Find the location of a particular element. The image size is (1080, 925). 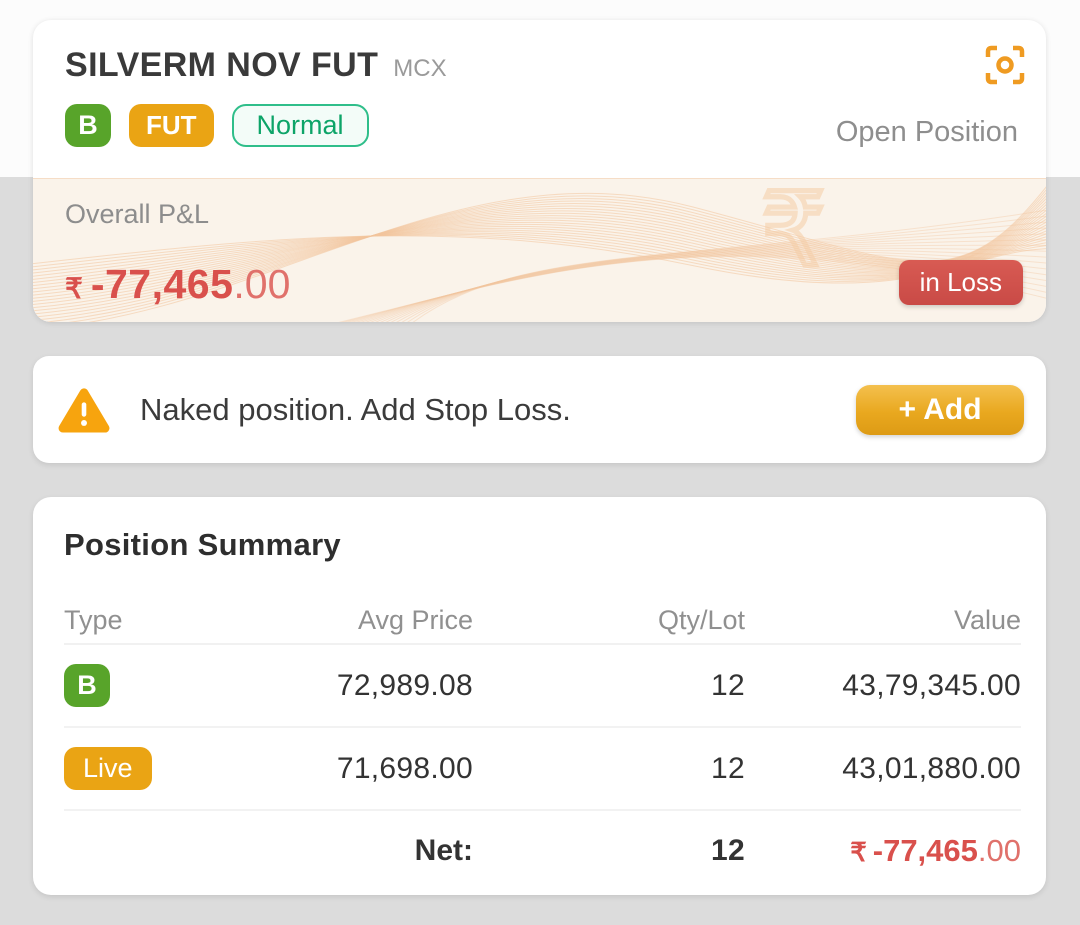

avg-price-cell: 71,698.00 is located at coordinates (404, 768).